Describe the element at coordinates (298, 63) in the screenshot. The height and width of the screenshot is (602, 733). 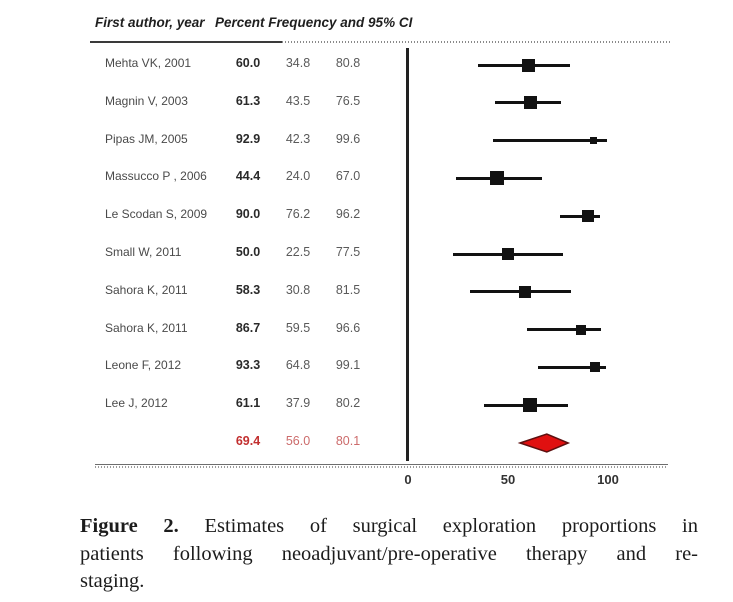
I see `ci-low-value: 34.8` at that location.